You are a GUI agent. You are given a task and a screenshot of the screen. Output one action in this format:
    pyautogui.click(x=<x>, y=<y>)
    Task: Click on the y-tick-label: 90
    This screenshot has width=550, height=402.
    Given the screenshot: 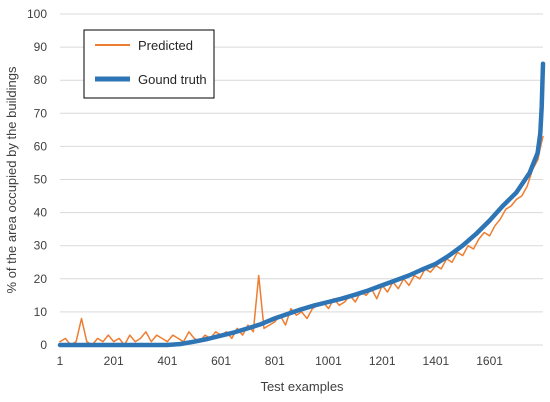 What is the action you would take?
    pyautogui.click(x=41, y=47)
    